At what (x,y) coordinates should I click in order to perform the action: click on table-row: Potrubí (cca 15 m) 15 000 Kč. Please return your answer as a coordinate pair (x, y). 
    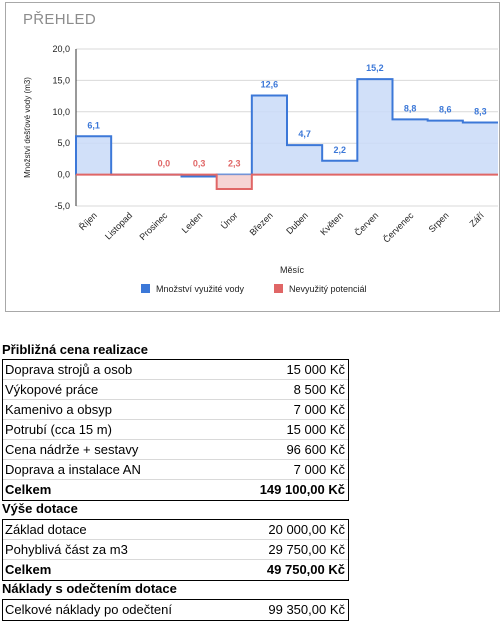
    Looking at the image, I should click on (175, 430).